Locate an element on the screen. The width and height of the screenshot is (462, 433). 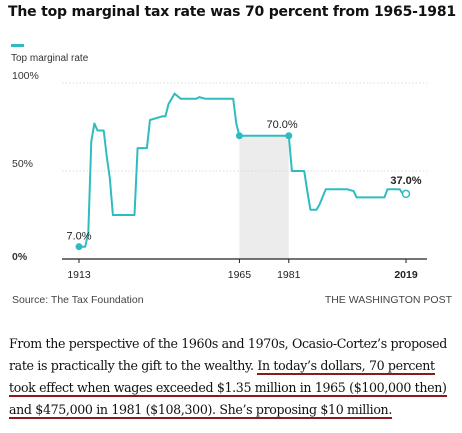
data-label: 70.0% is located at coordinates (281, 125).